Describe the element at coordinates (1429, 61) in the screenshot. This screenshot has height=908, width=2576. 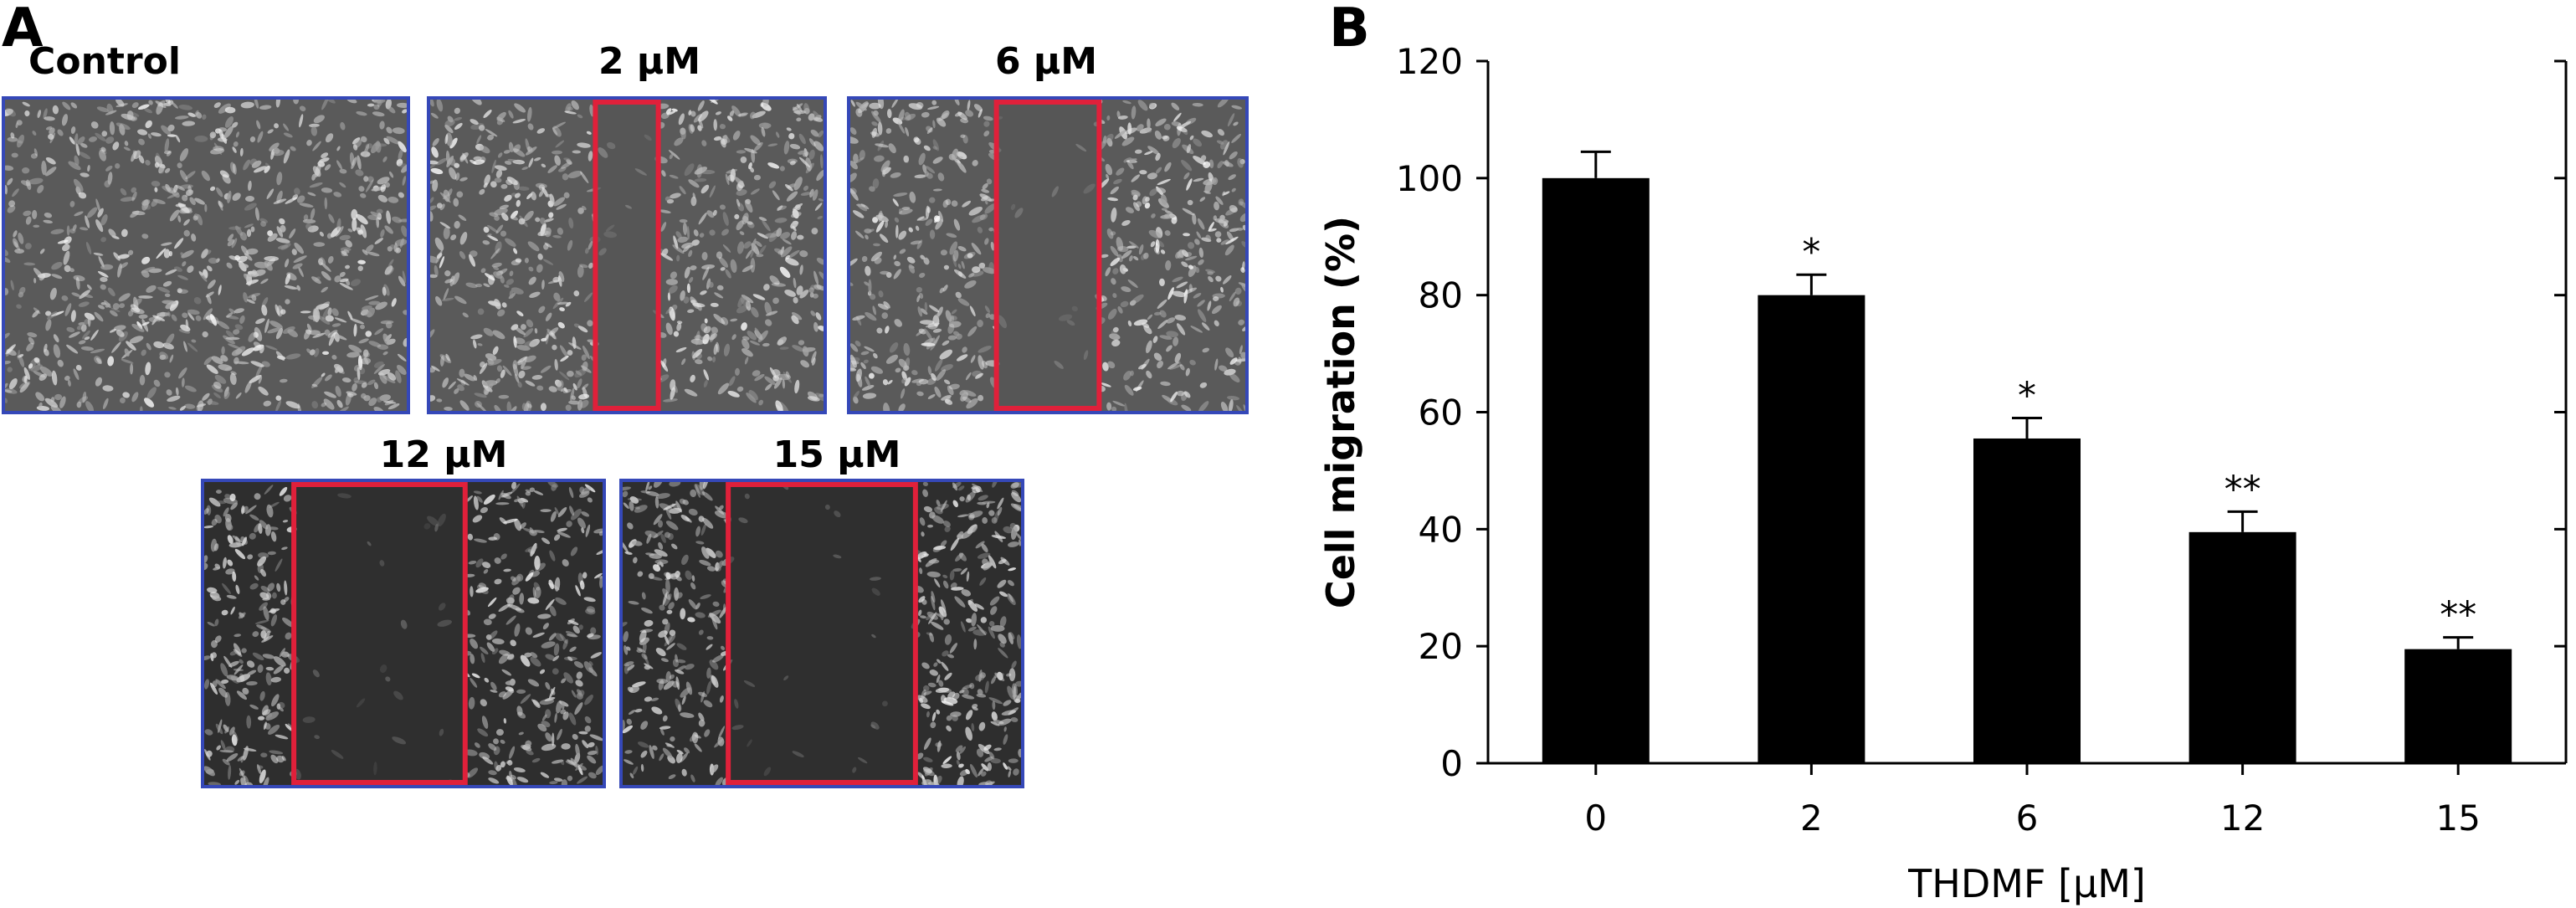
I see `y-tick-label: 120` at that location.